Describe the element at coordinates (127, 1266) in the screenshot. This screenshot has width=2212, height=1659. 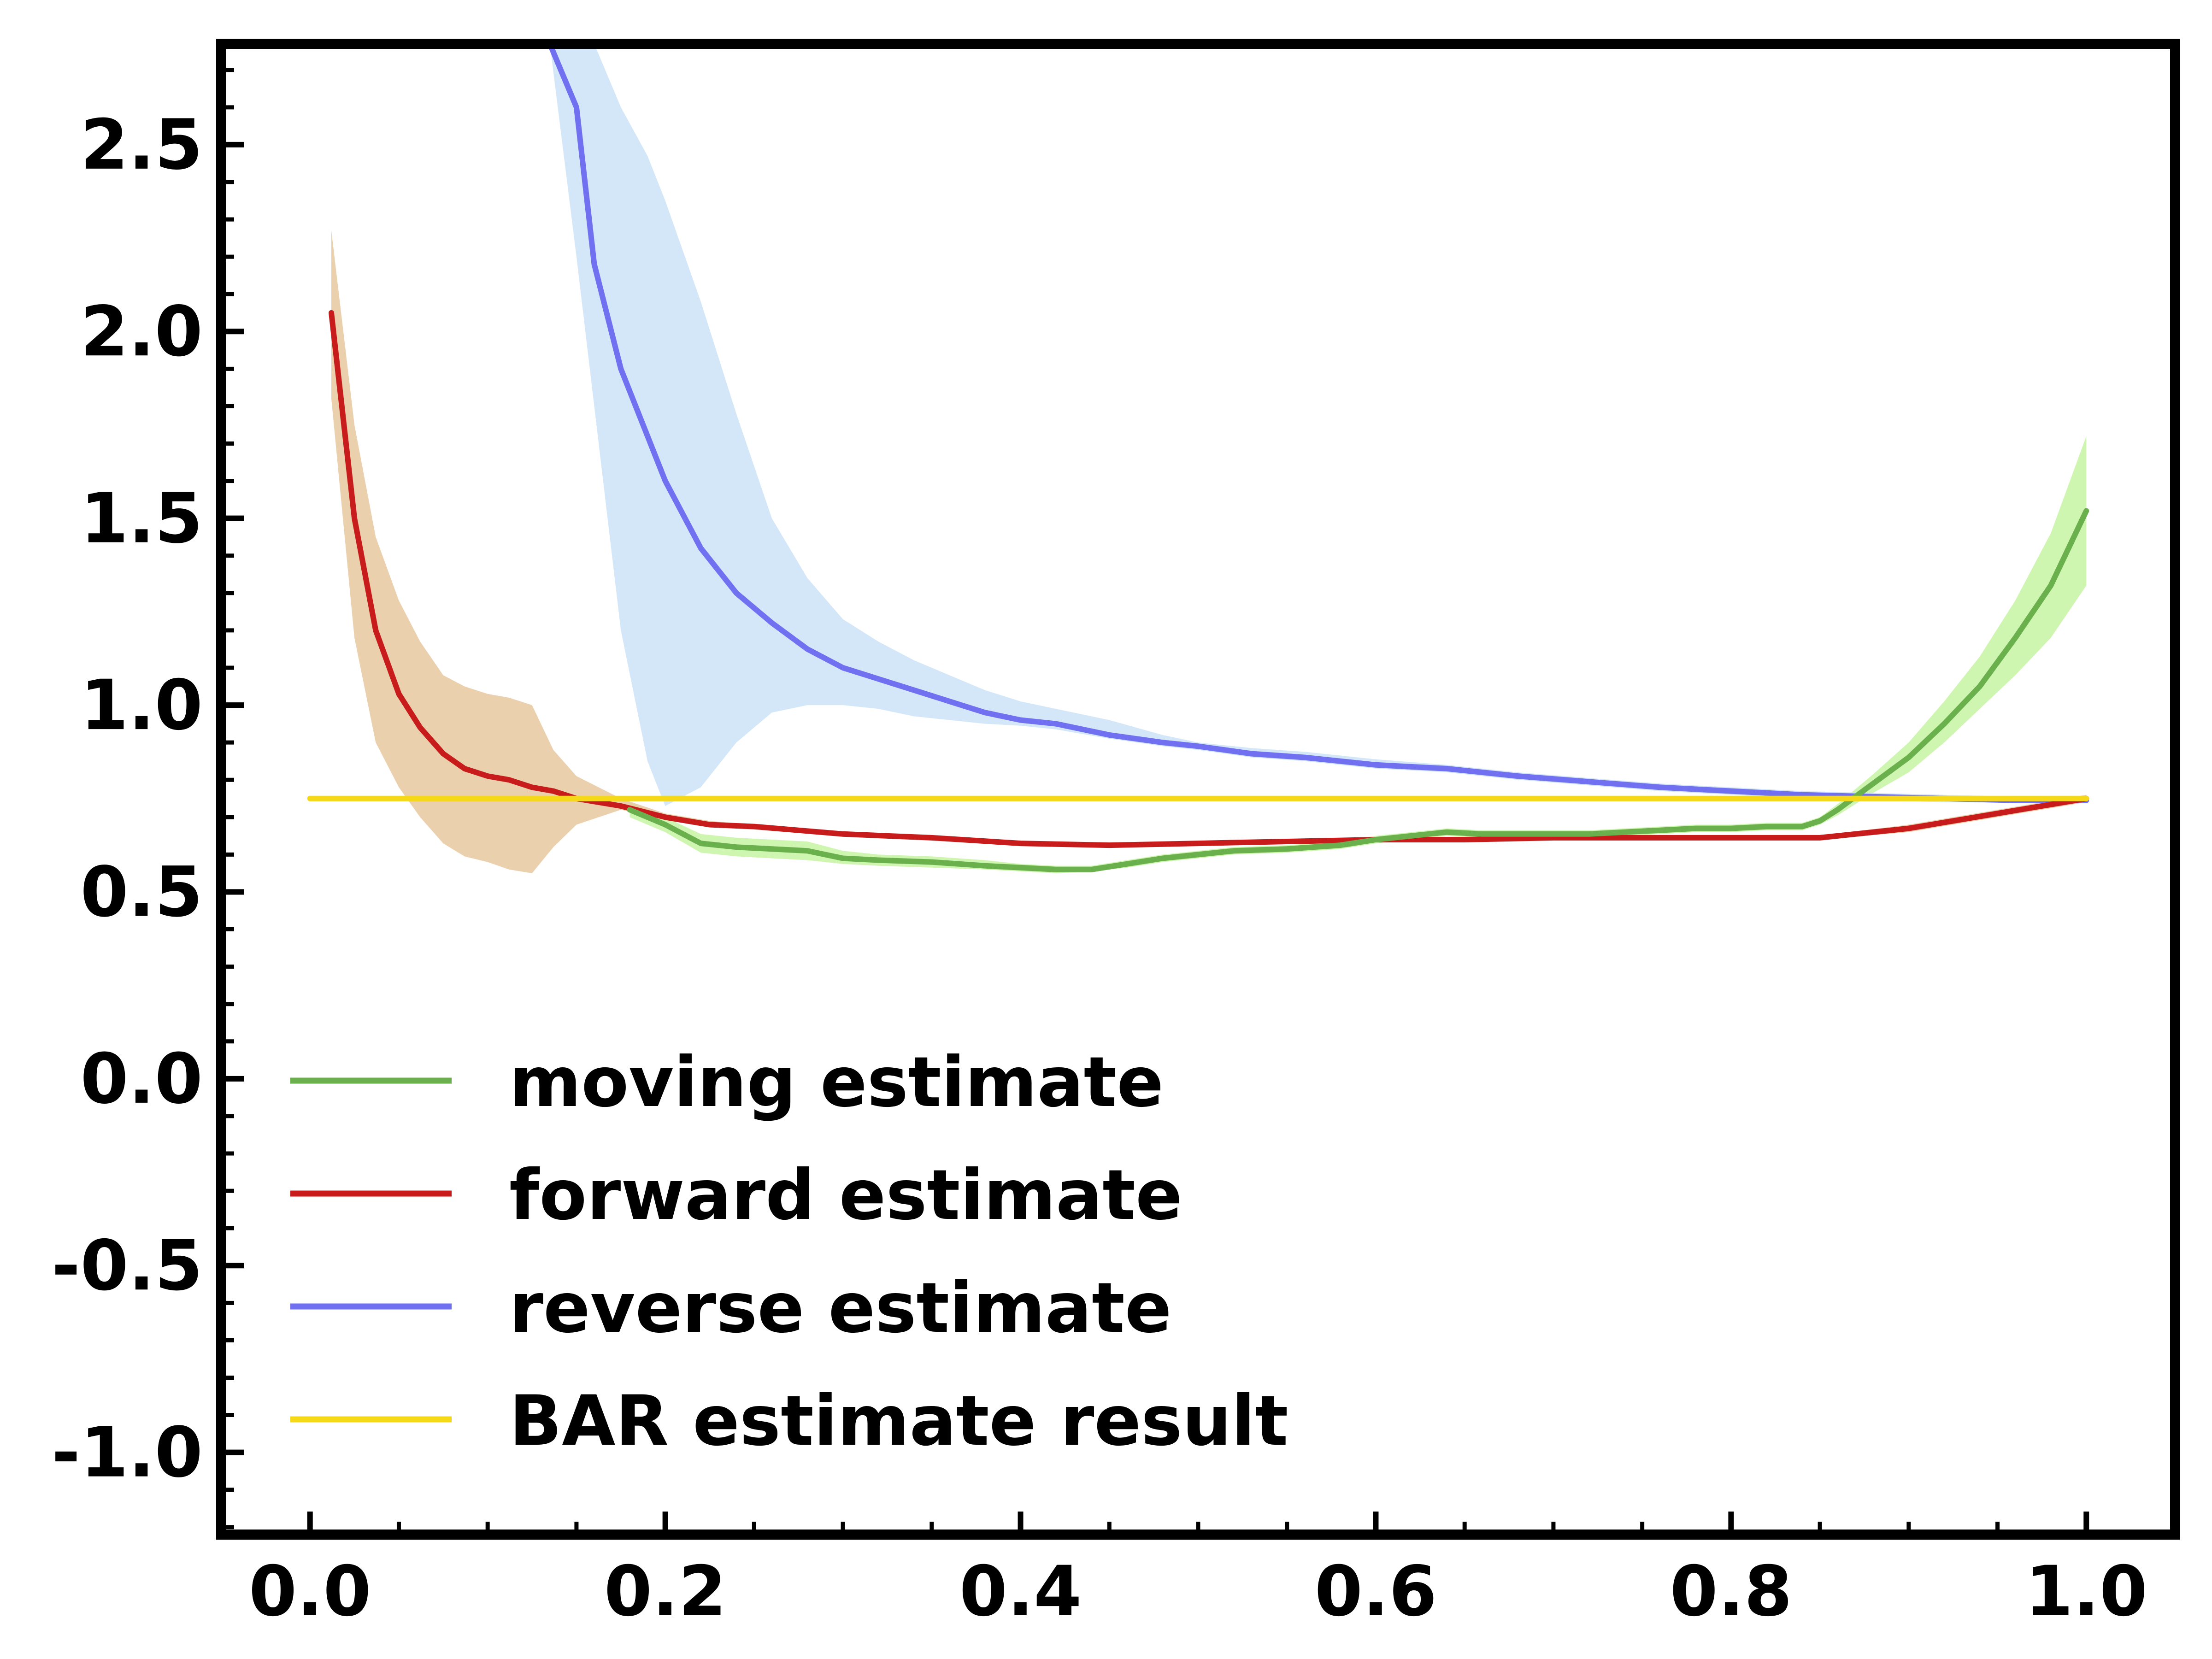
I see `y-tick-label: -0.5` at that location.